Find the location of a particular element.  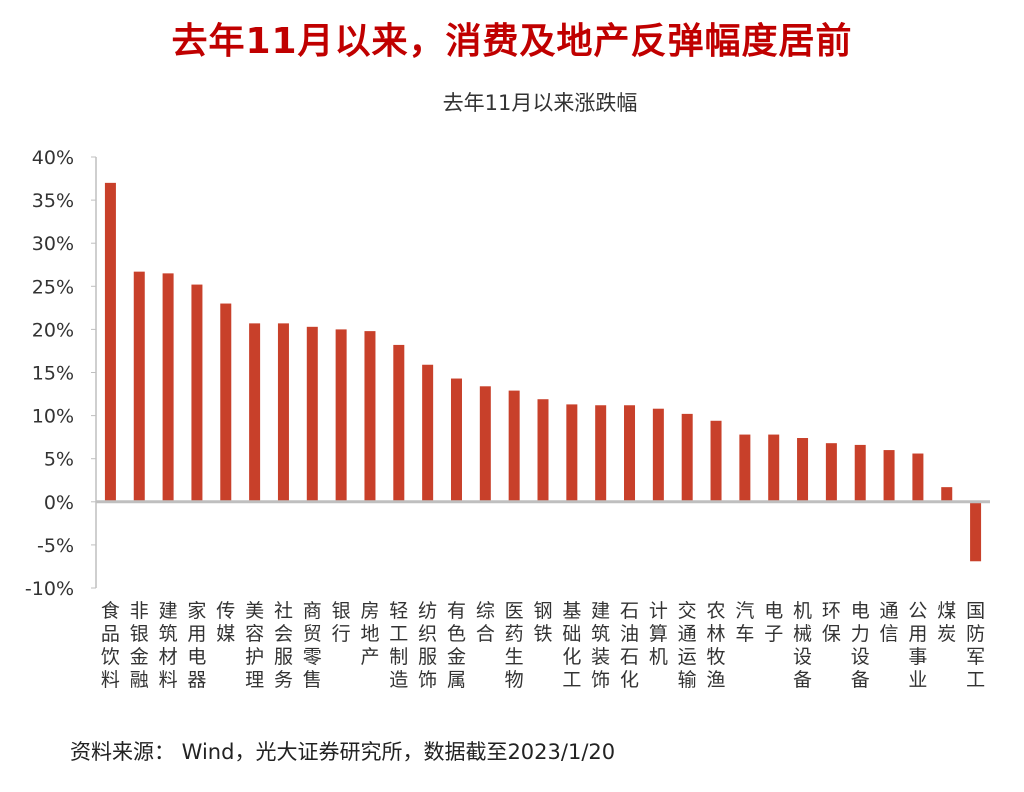

x-tick-label: 医药生物 is located at coordinates (514, 645).